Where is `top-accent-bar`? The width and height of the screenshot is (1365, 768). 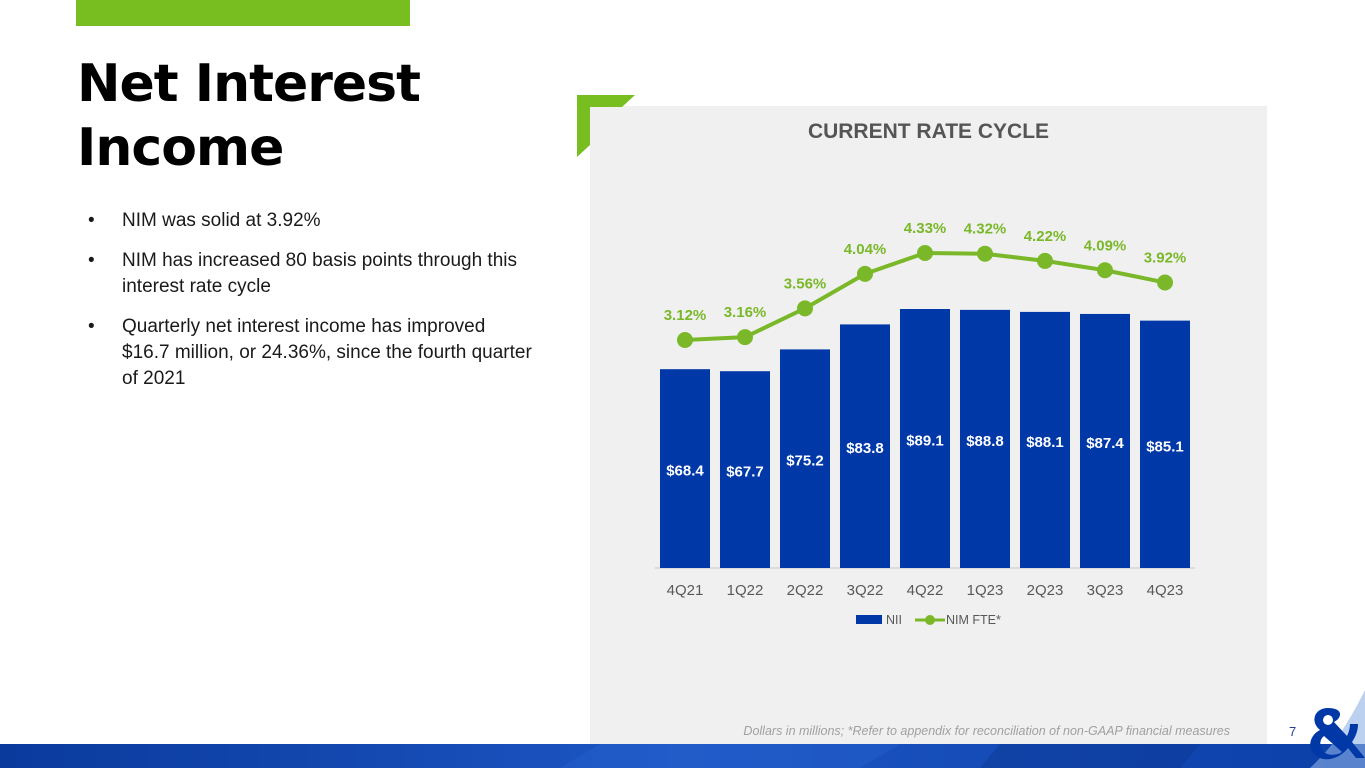
top-accent-bar is located at coordinates (243, 13).